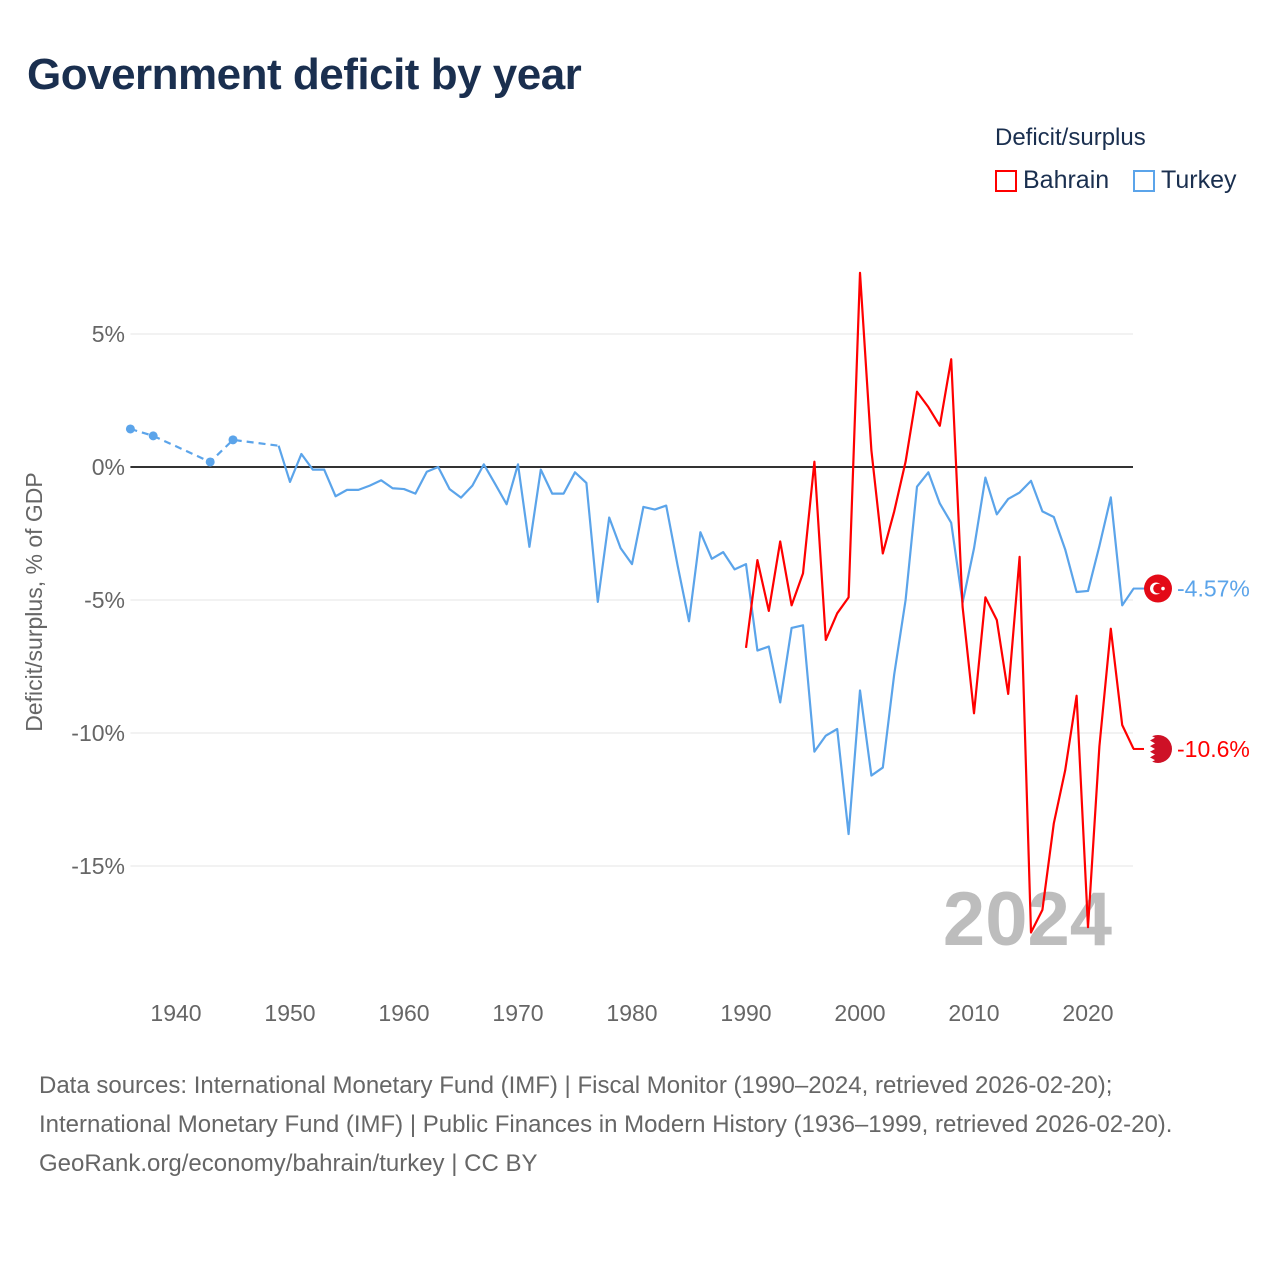 This screenshot has width=1280, height=1280. I want to click on turkey-flag-icon, so click(1158, 588).